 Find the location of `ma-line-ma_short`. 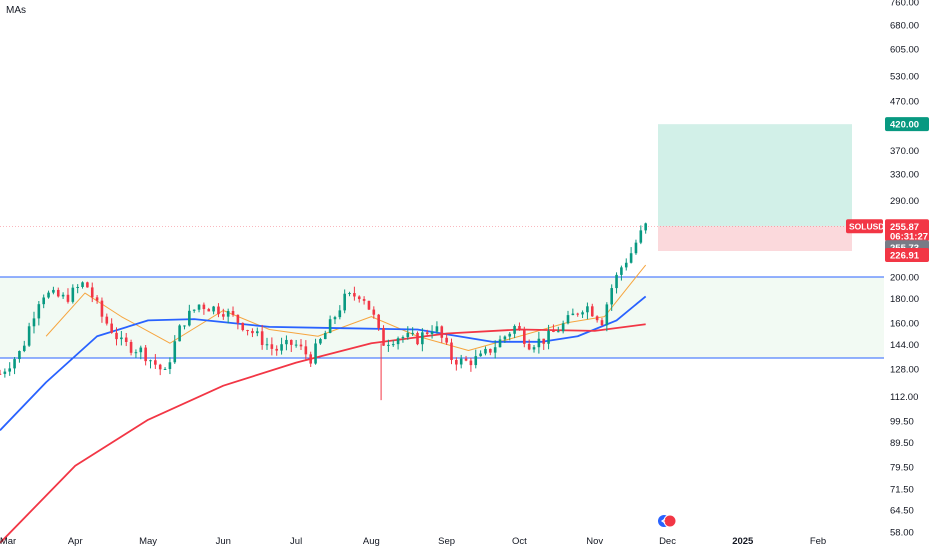

ma-line-ma_short is located at coordinates (346, 307).